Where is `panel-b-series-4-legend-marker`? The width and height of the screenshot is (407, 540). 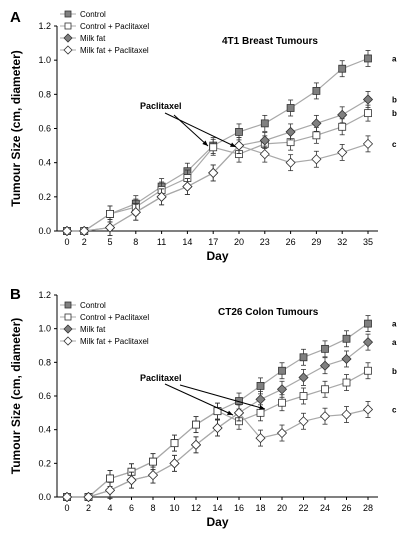
panel-b-series-4-legend-marker is located at coordinates (68, 341).